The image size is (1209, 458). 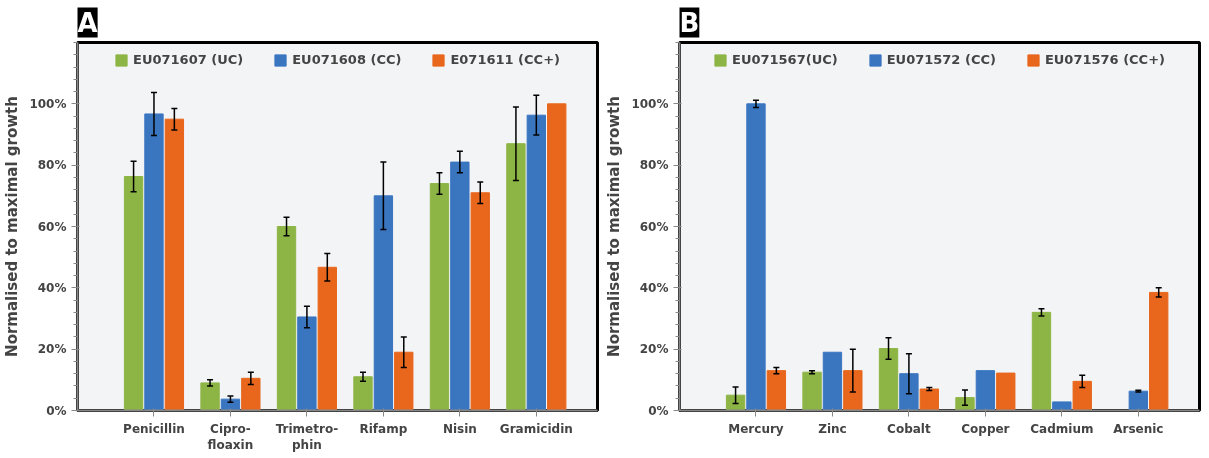 I want to click on legend-label: EU071576 (CC+), so click(x=1104, y=59).